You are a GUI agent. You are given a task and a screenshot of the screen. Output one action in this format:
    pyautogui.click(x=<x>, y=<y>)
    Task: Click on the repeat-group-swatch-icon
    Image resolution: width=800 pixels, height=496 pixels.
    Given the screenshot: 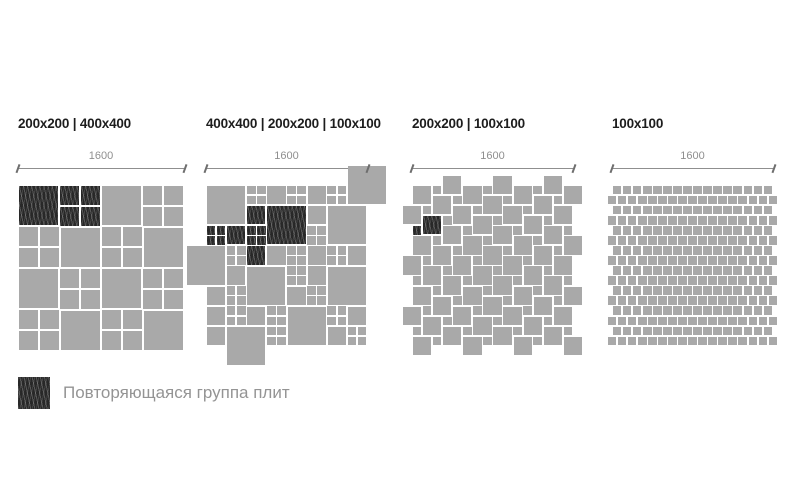 What is the action you would take?
    pyautogui.click(x=34, y=393)
    